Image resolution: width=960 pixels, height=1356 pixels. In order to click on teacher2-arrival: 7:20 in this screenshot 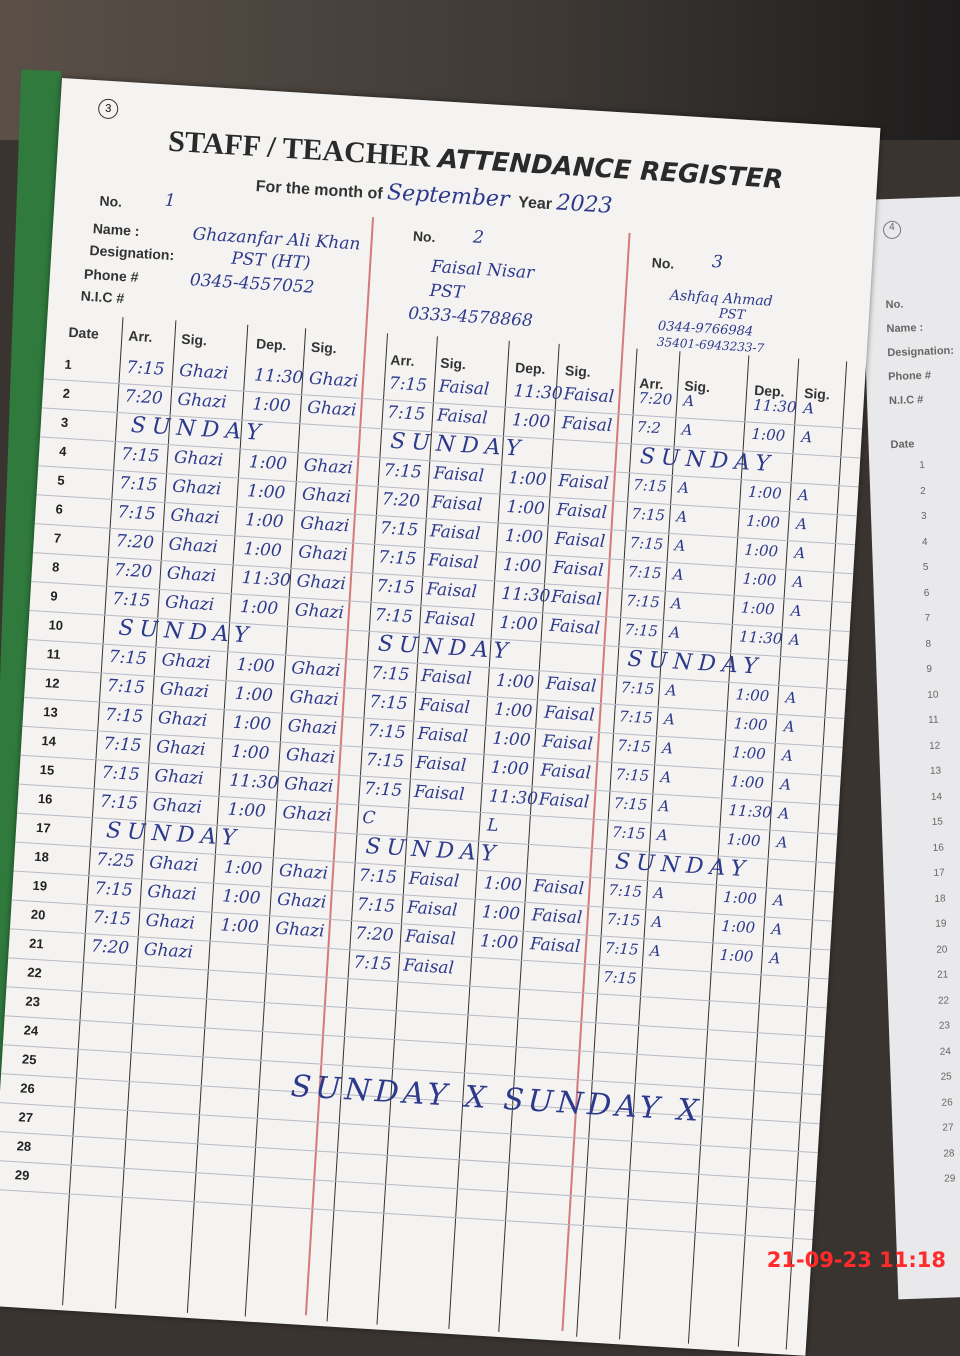, I will do `click(401, 500)`.